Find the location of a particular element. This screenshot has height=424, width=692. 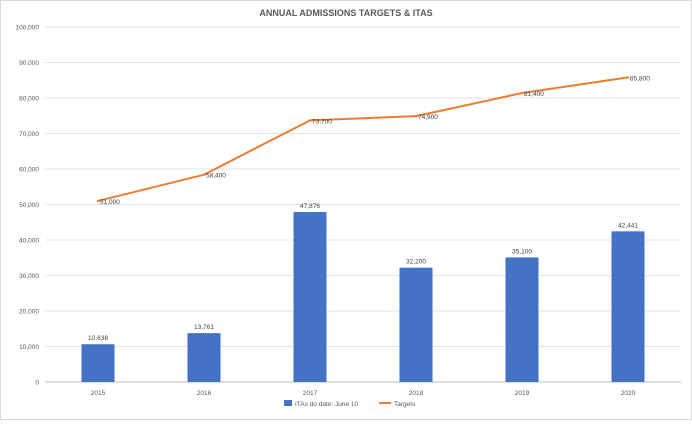

x-tick-label: 2020 is located at coordinates (628, 393).